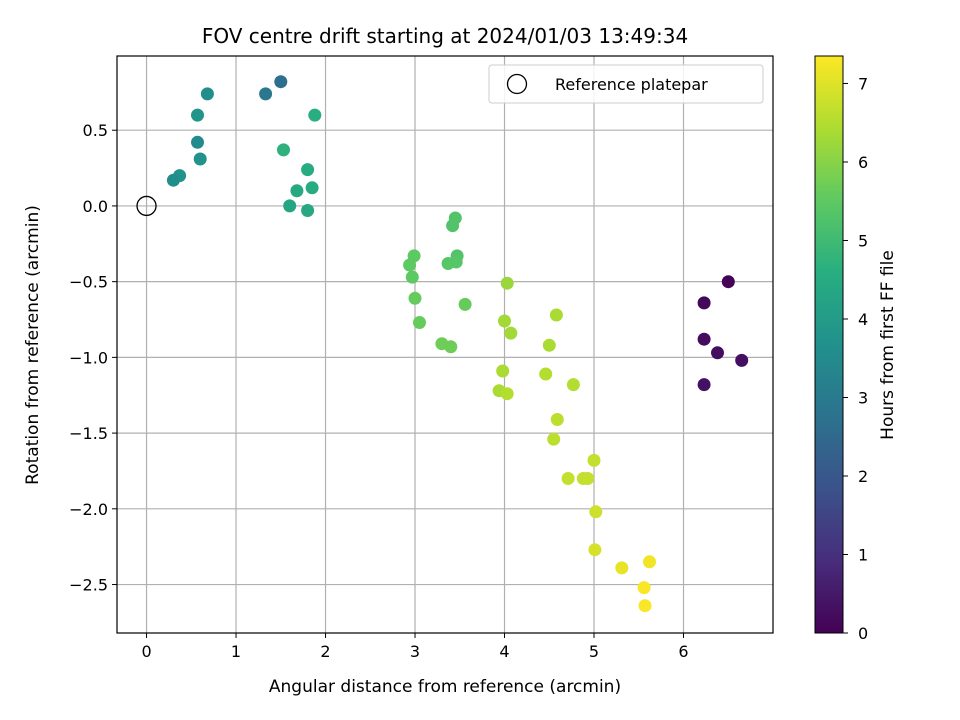 Image resolution: width=960 pixels, height=720 pixels. I want to click on colorbar-label: Hours from first FF file, so click(888, 345).